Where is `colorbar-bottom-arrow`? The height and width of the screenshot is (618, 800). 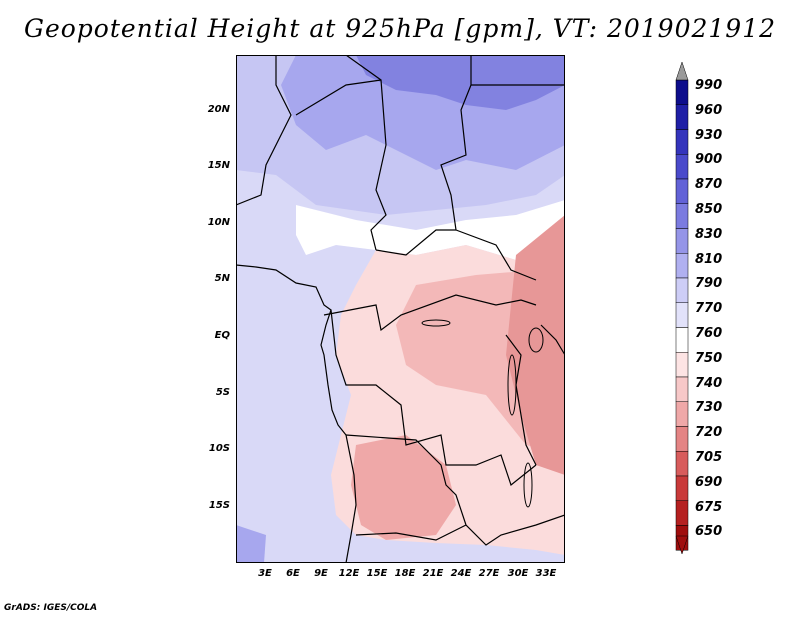 colorbar-bottom-arrow is located at coordinates (682, 545).